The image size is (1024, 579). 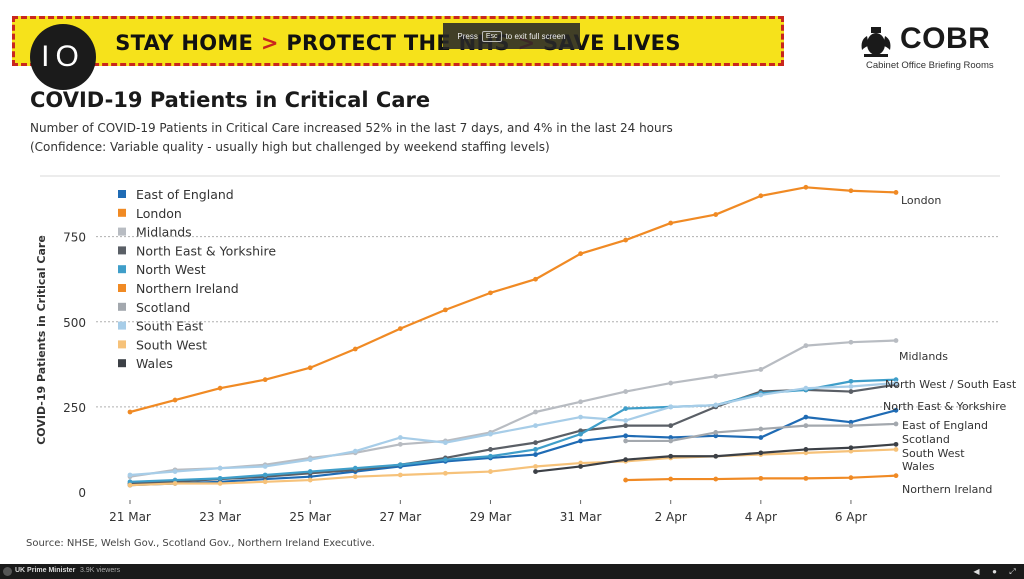 I want to click on point-midlands-5-apr, so click(x=806, y=346).